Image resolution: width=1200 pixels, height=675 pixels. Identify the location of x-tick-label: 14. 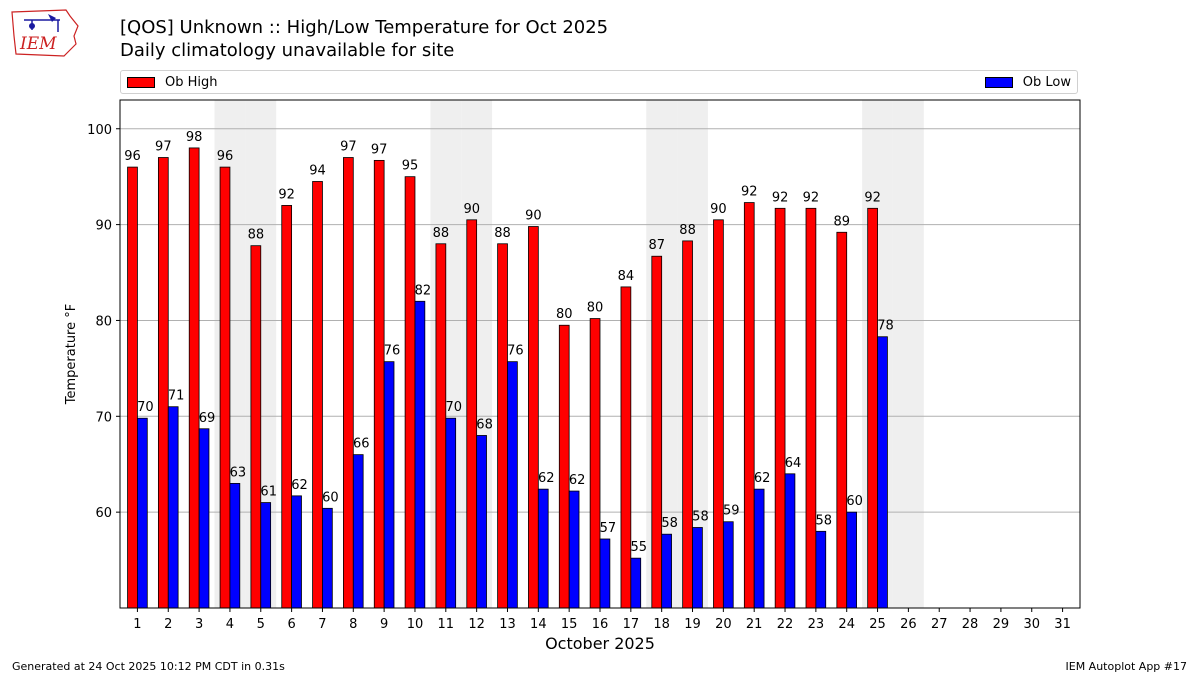
(538, 624).